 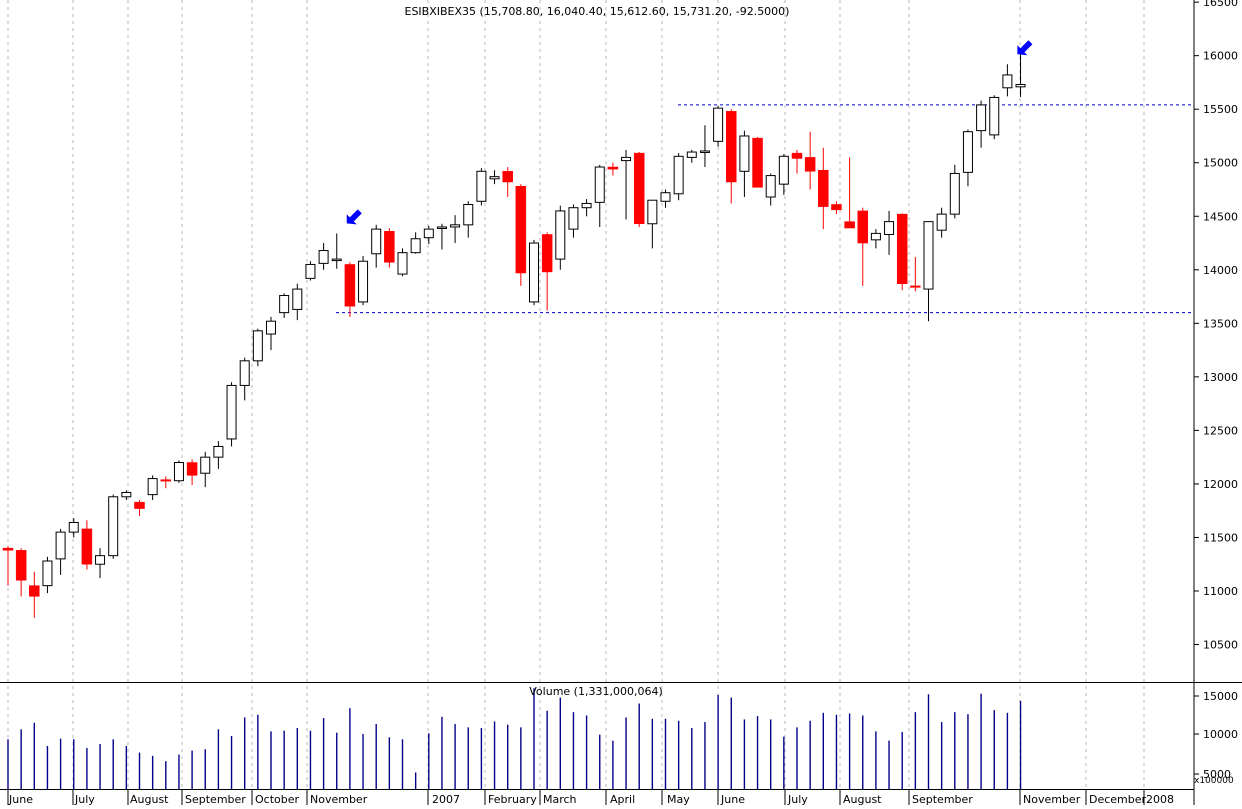 I want to click on price-axis-label: 10500, so click(x=1220, y=645).